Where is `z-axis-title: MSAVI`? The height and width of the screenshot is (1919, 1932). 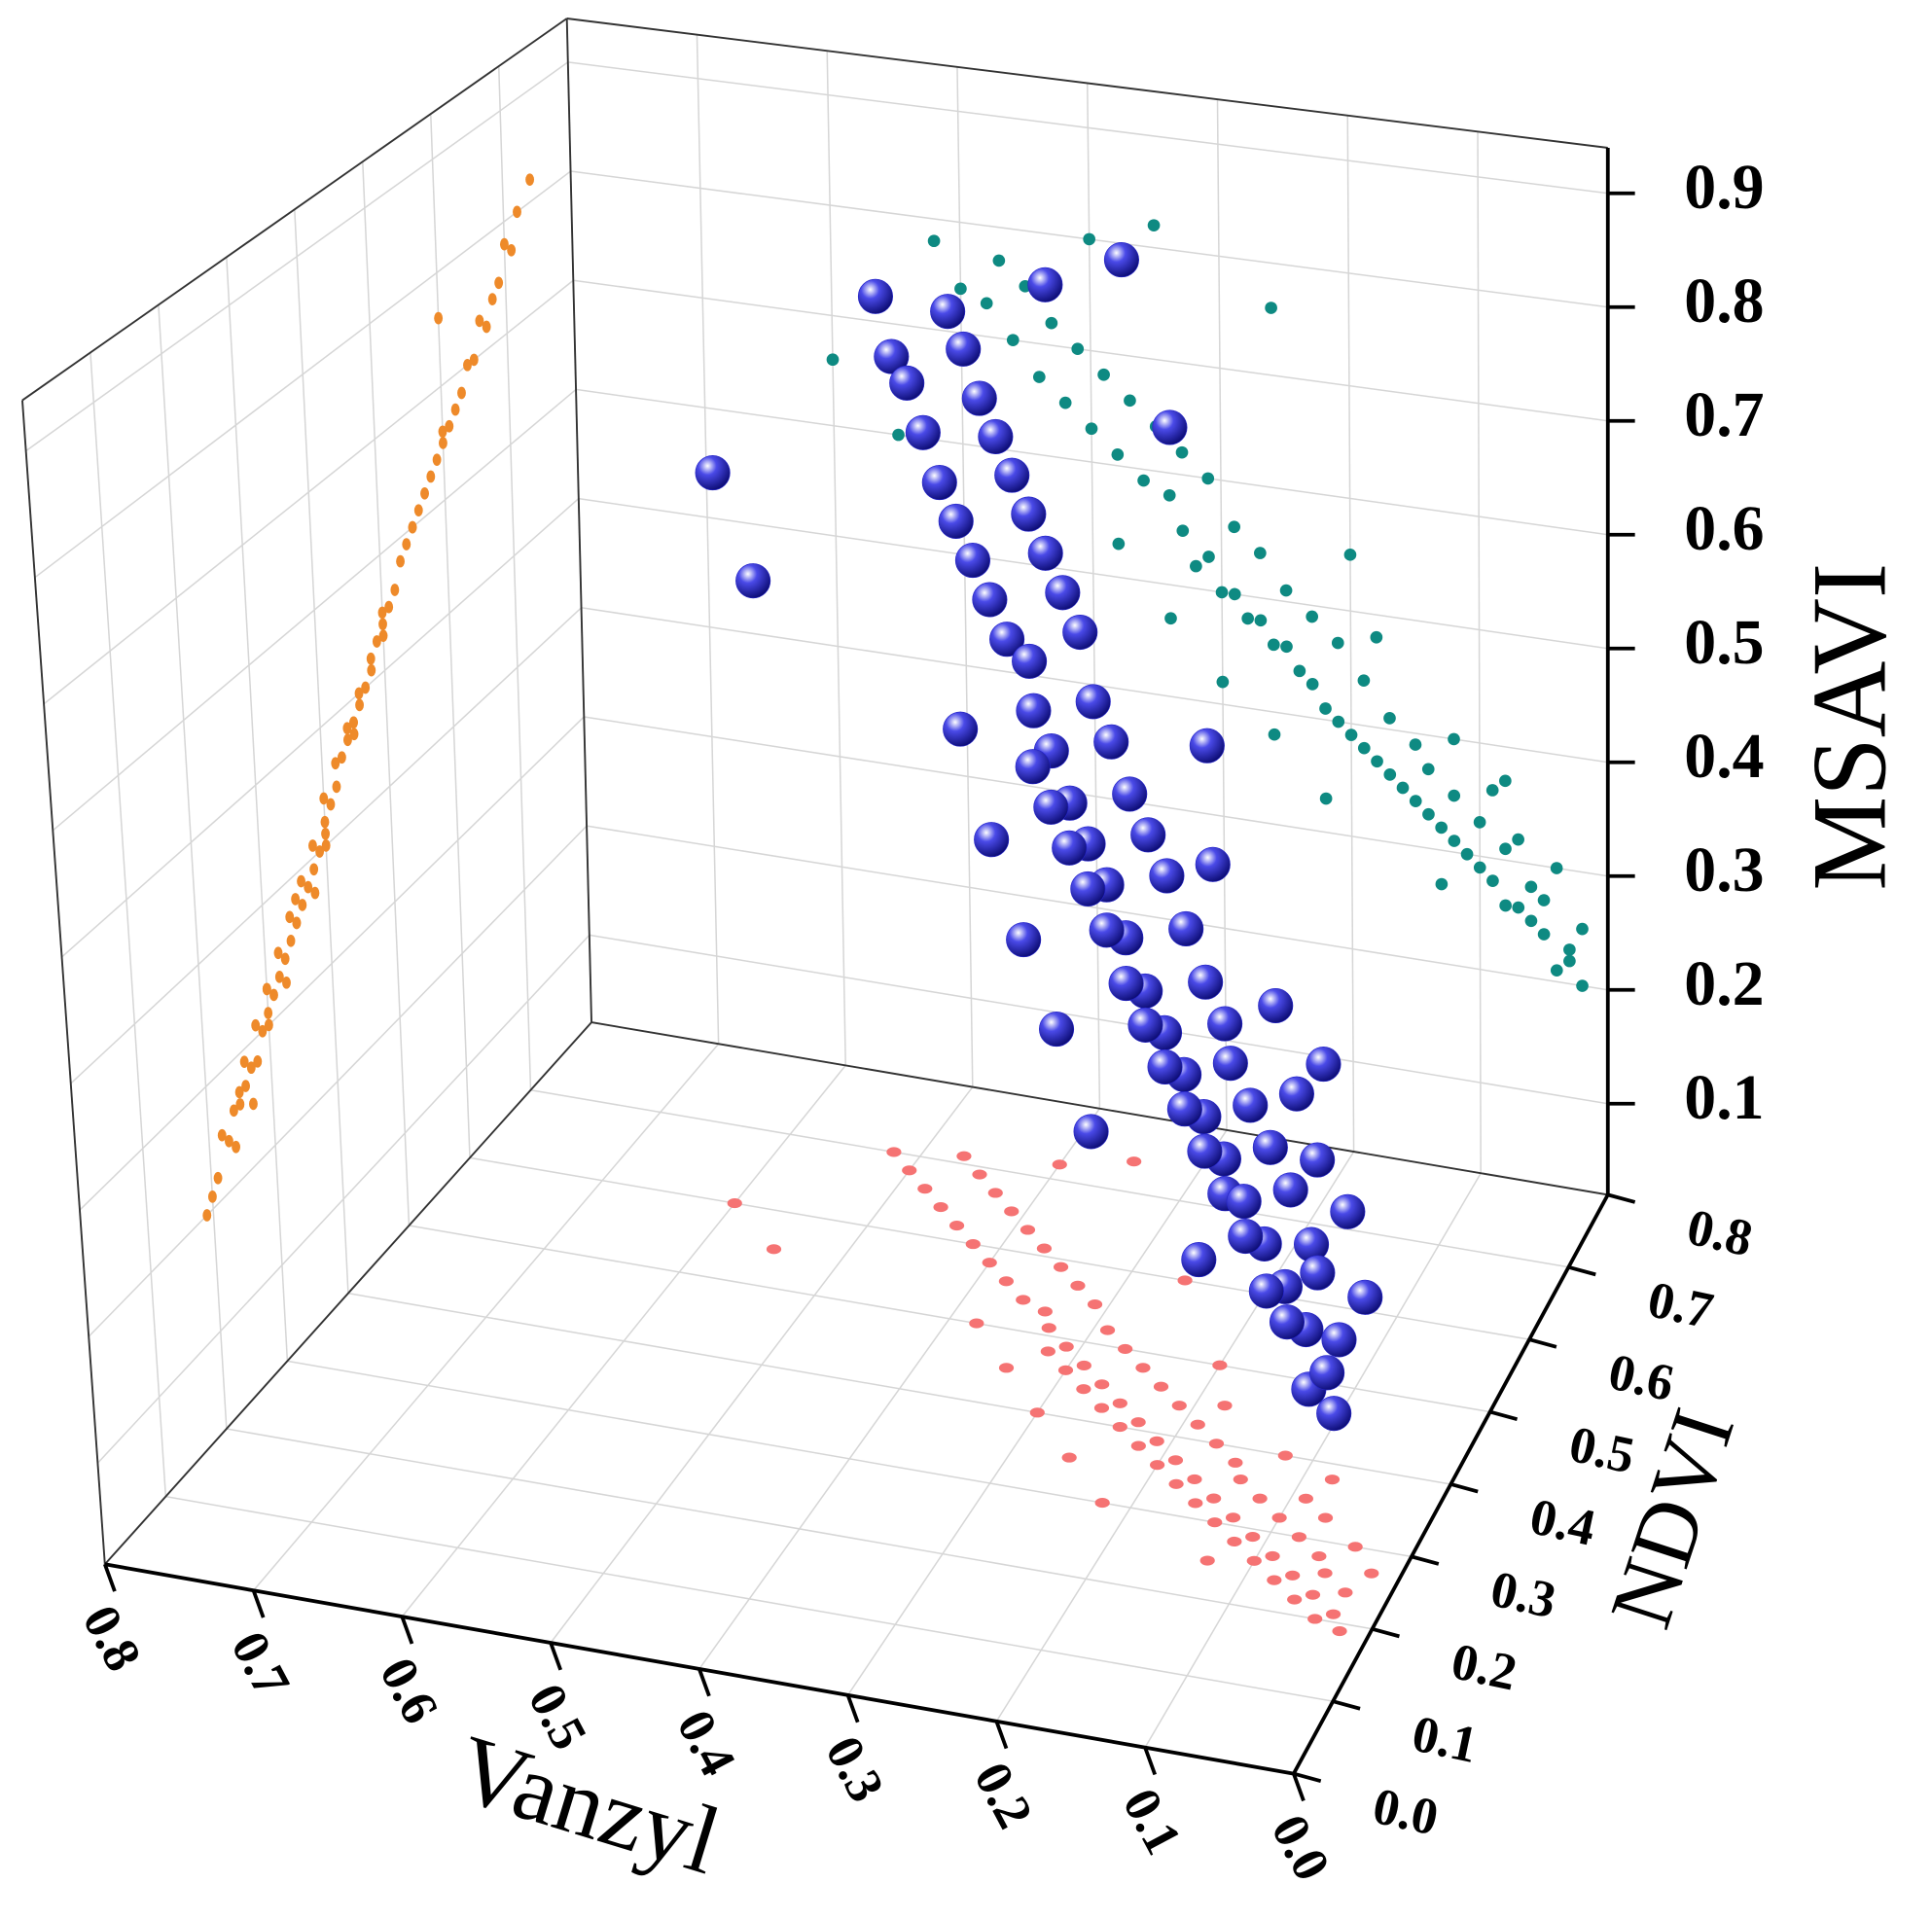
z-axis-title: MSAVI is located at coordinates (1850, 727).